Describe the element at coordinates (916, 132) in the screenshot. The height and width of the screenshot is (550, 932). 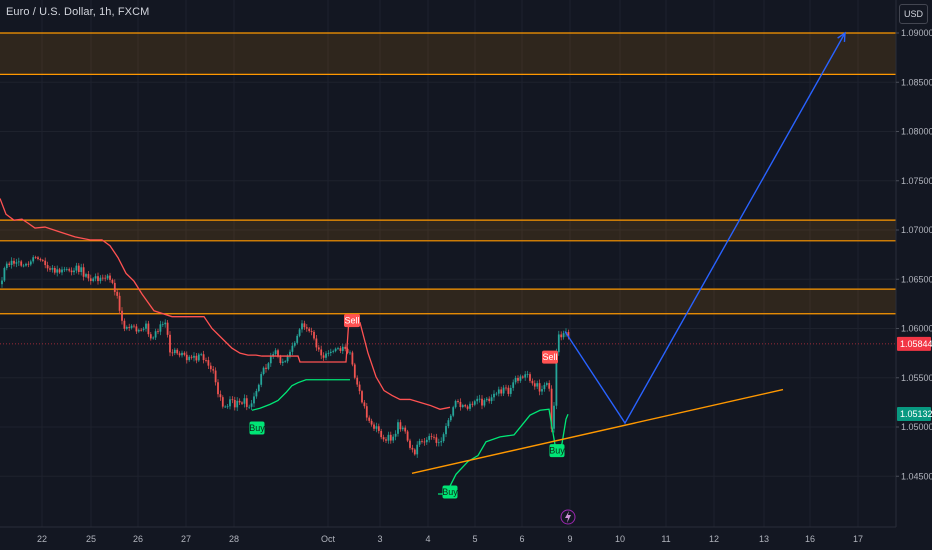
I see `y-tick-label: 1.08000` at that location.